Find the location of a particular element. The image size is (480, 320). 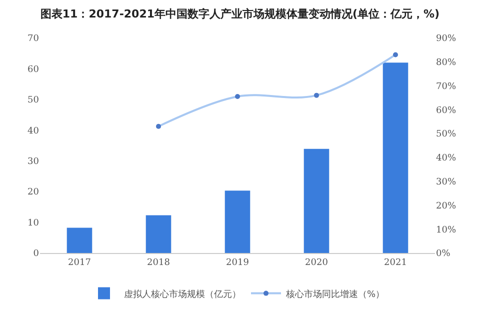

y2-tick-label: 70% is located at coordinates (446, 87).